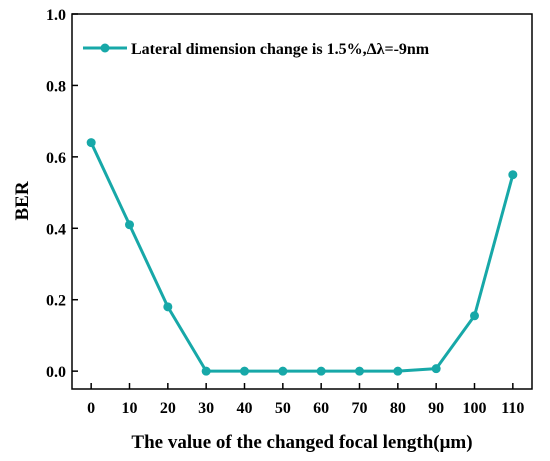  What do you see at coordinates (512, 408) in the screenshot?
I see `x-tick-label: 110` at bounding box center [512, 408].